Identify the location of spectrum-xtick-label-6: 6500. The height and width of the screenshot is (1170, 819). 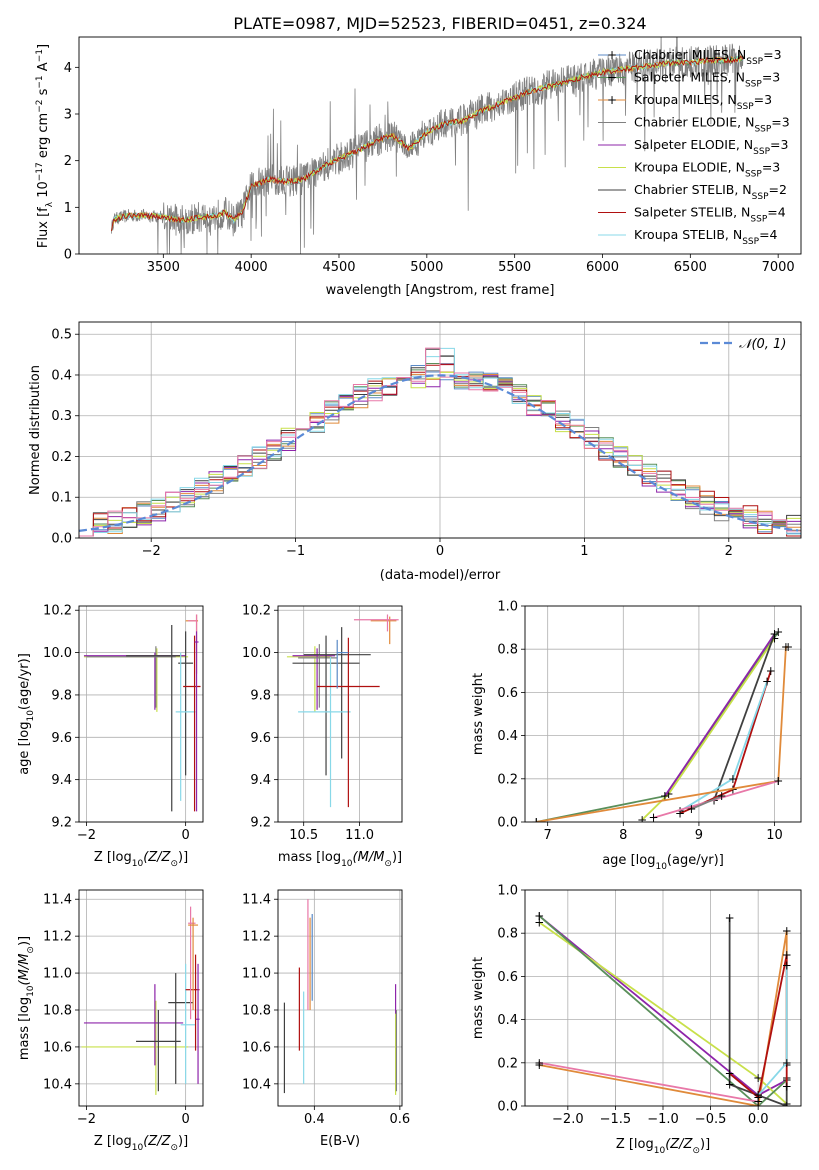
(690, 267).